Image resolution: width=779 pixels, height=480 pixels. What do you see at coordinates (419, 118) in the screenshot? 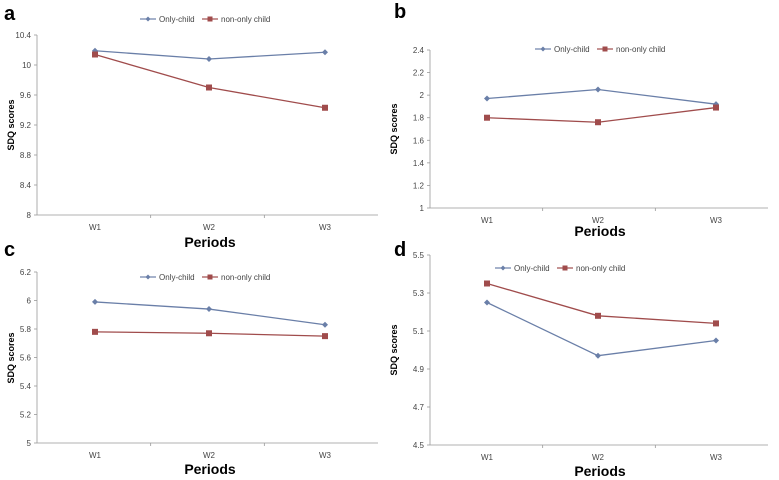
I see `y-tick-label: 1.8` at bounding box center [419, 118].